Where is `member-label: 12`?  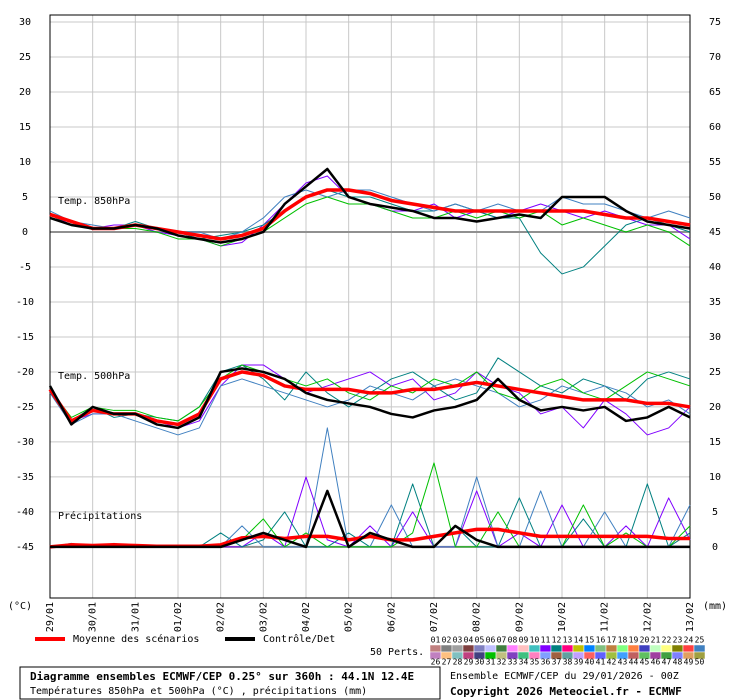 member-label: 12 is located at coordinates (557, 640).